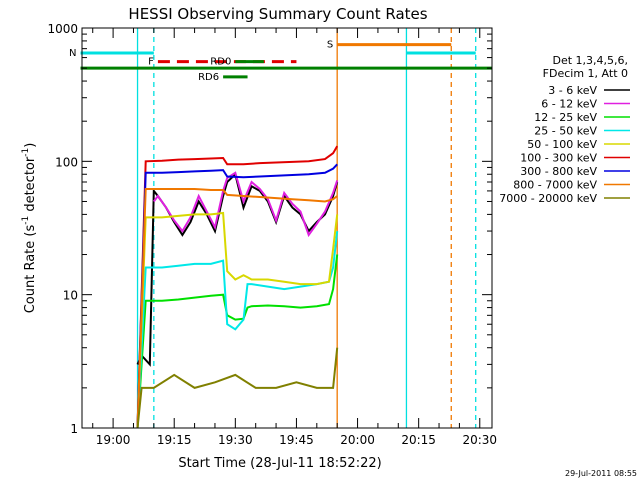 Image resolution: width=640 pixels, height=480 pixels. I want to click on legend-label: 50 - 100 keV, so click(562, 144).